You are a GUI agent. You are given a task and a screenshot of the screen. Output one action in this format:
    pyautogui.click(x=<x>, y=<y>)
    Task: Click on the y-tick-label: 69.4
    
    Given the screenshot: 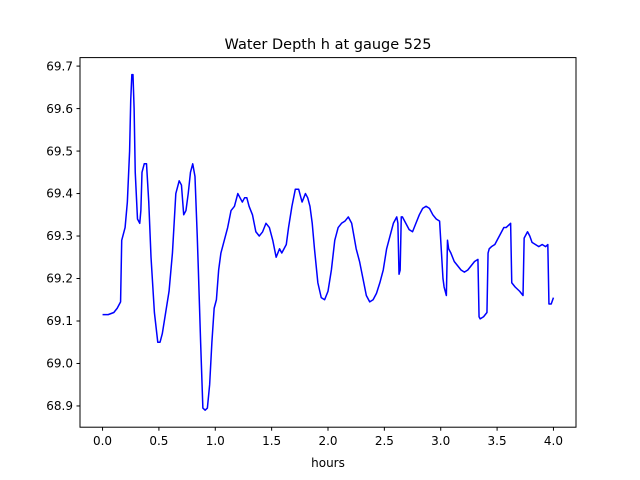 What is the action you would take?
    pyautogui.click(x=59, y=194)
    